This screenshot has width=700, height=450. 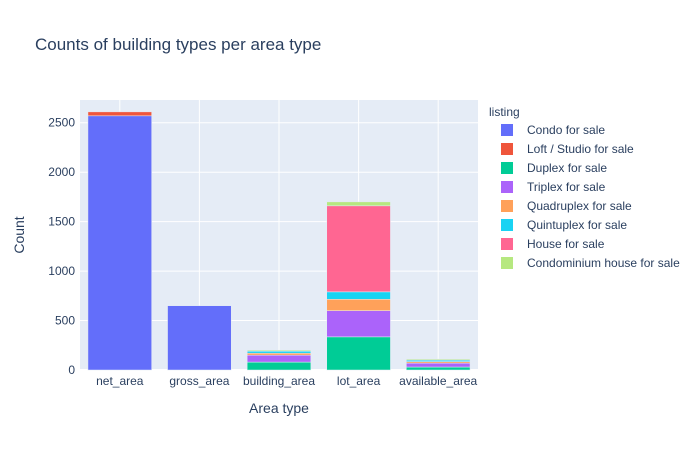 What do you see at coordinates (359, 381) in the screenshot?
I see `x-tick-label: lot_area` at bounding box center [359, 381].